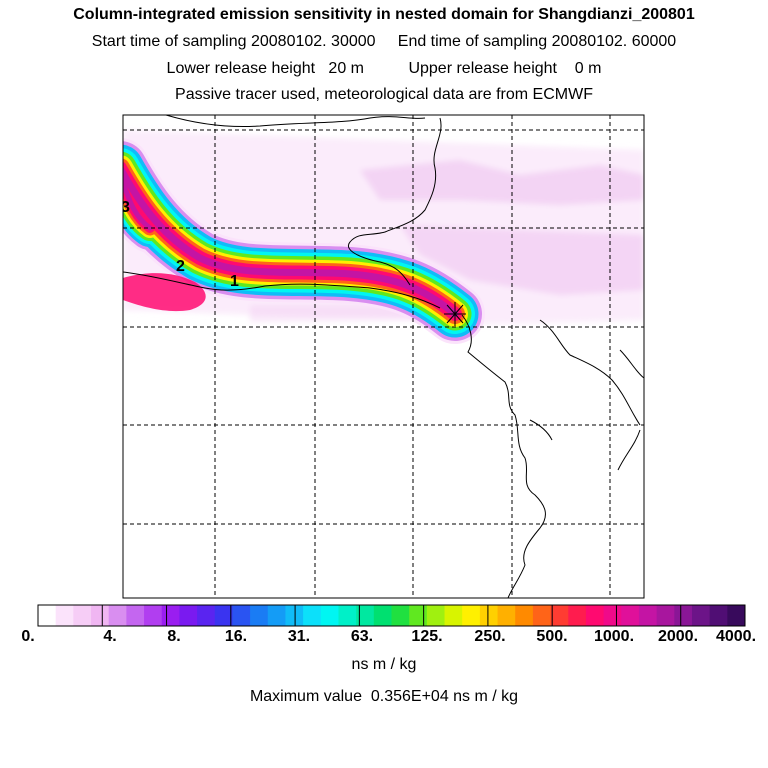  I want to click on coastline-fragment, so click(631, 364).